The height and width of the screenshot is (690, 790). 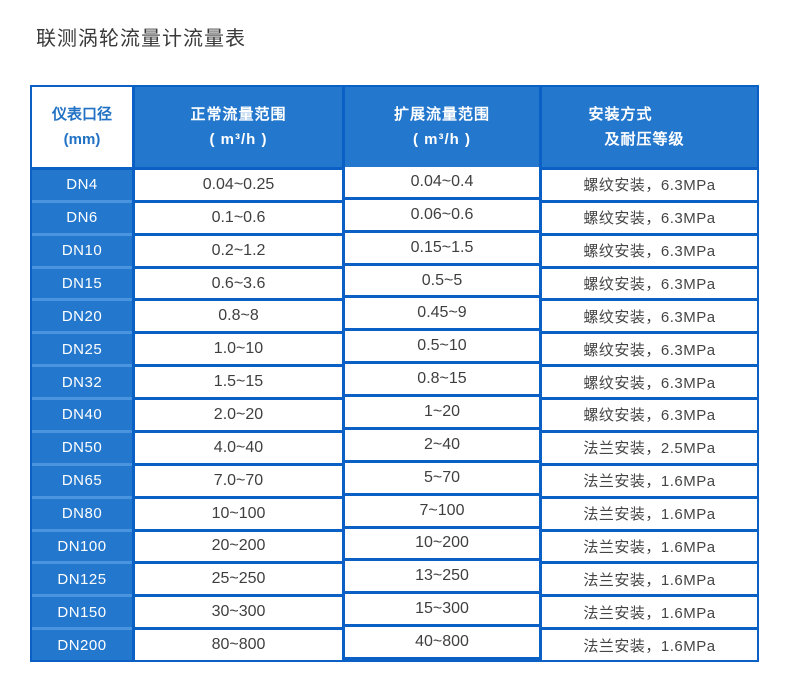 I want to click on dn-cell: DN40, so click(x=82, y=415).